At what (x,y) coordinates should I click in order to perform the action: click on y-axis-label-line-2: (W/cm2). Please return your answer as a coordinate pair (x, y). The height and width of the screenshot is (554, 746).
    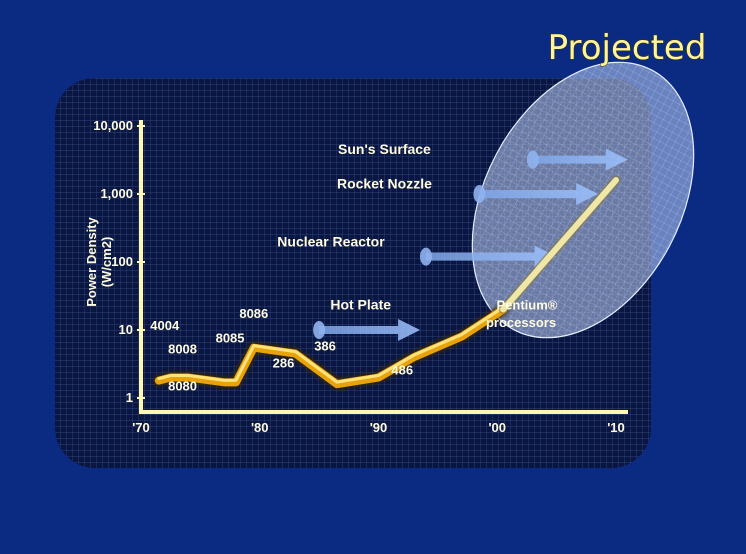
    Looking at the image, I should click on (106, 262).